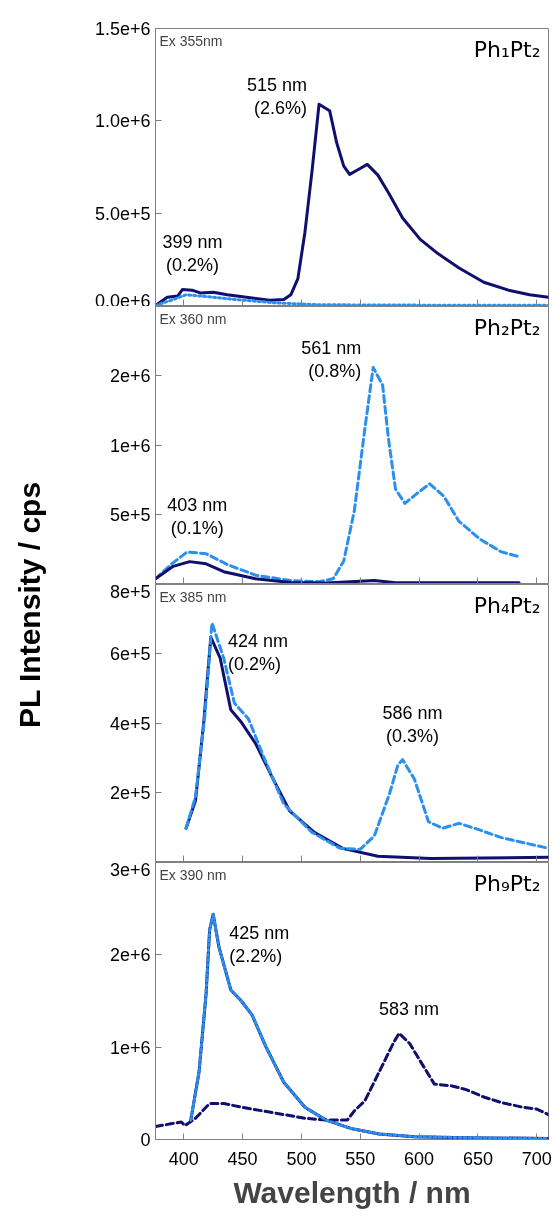 The width and height of the screenshot is (552, 1219). Describe the element at coordinates (409, 1009) in the screenshot. I see `annotation: 583 nm` at that location.